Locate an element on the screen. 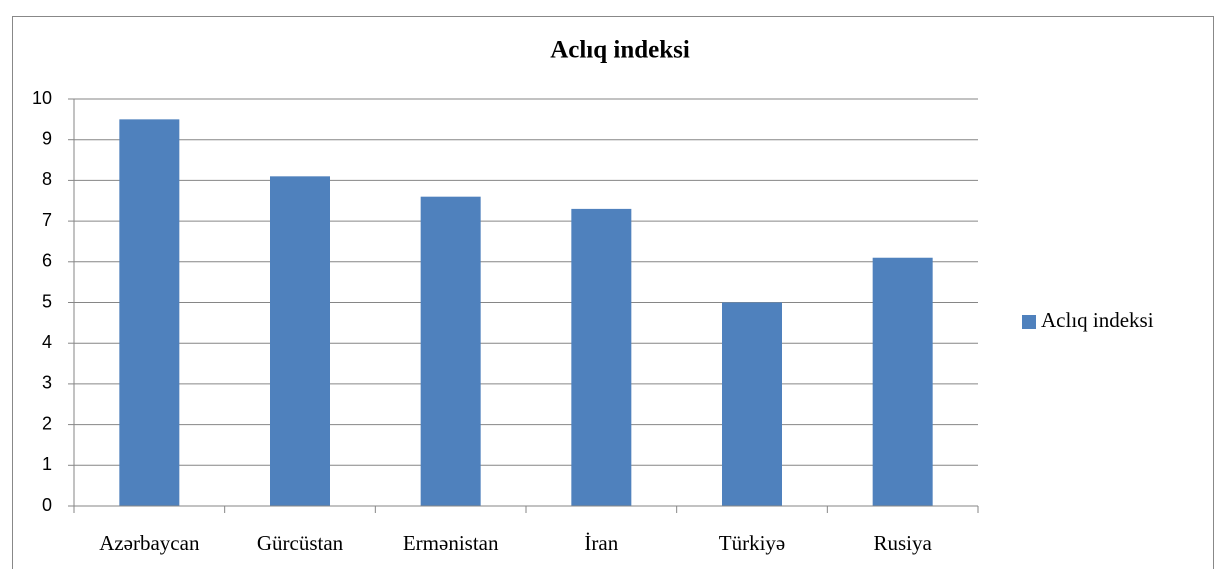  x-tick-label: Rusiya is located at coordinates (902, 543).